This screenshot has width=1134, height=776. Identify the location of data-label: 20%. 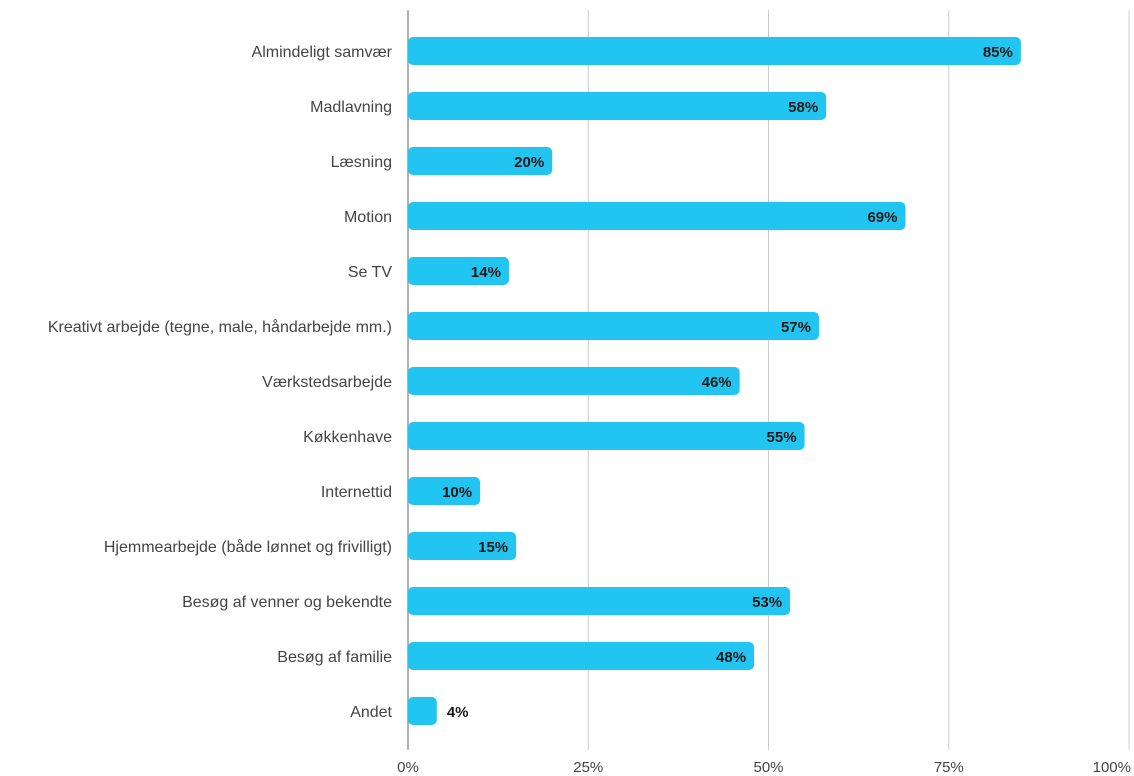
(529, 162).